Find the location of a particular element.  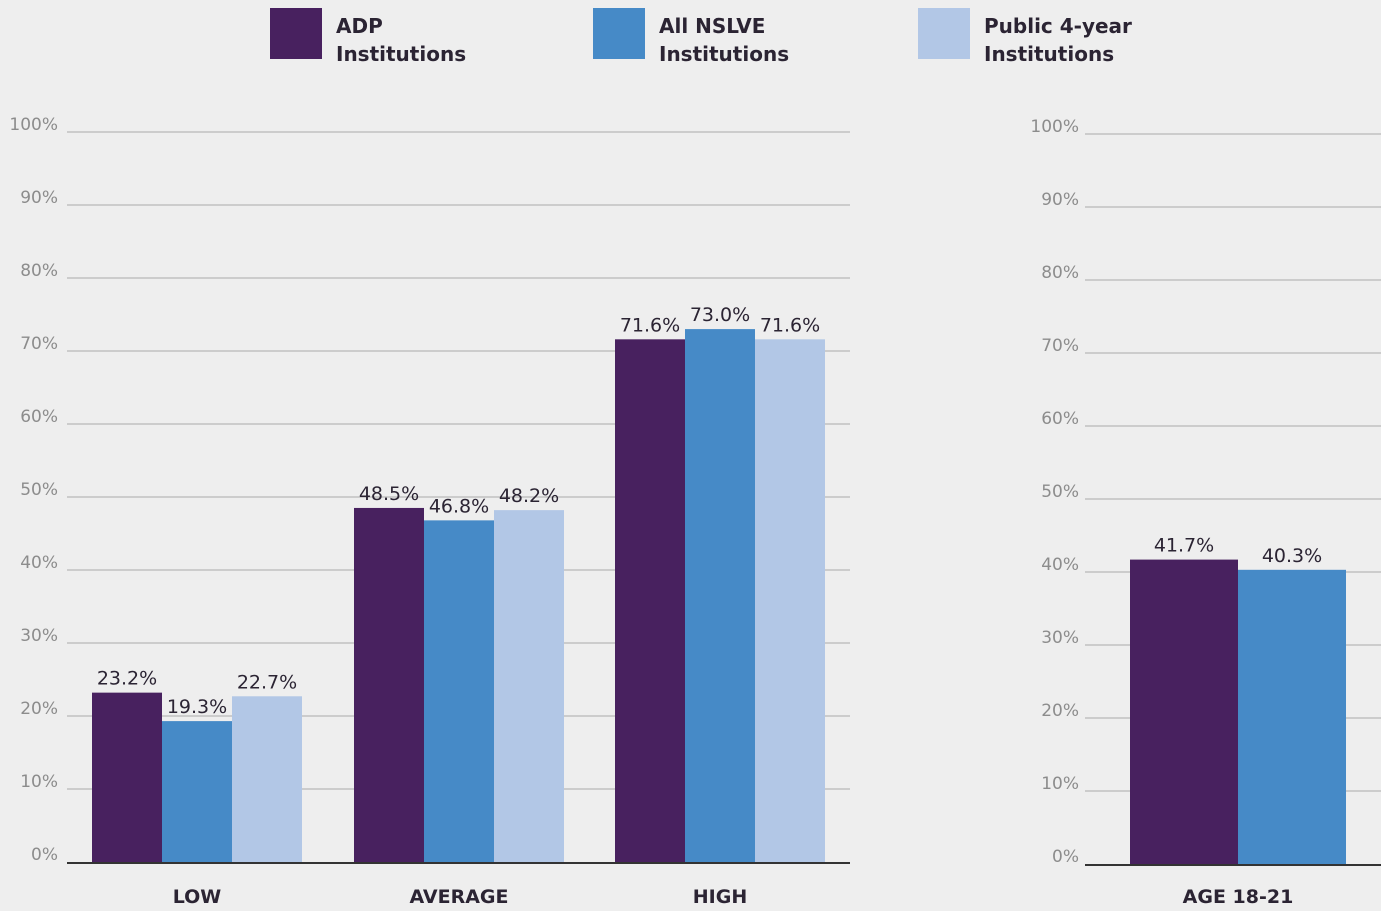

data-label: 23.2% is located at coordinates (127, 679).